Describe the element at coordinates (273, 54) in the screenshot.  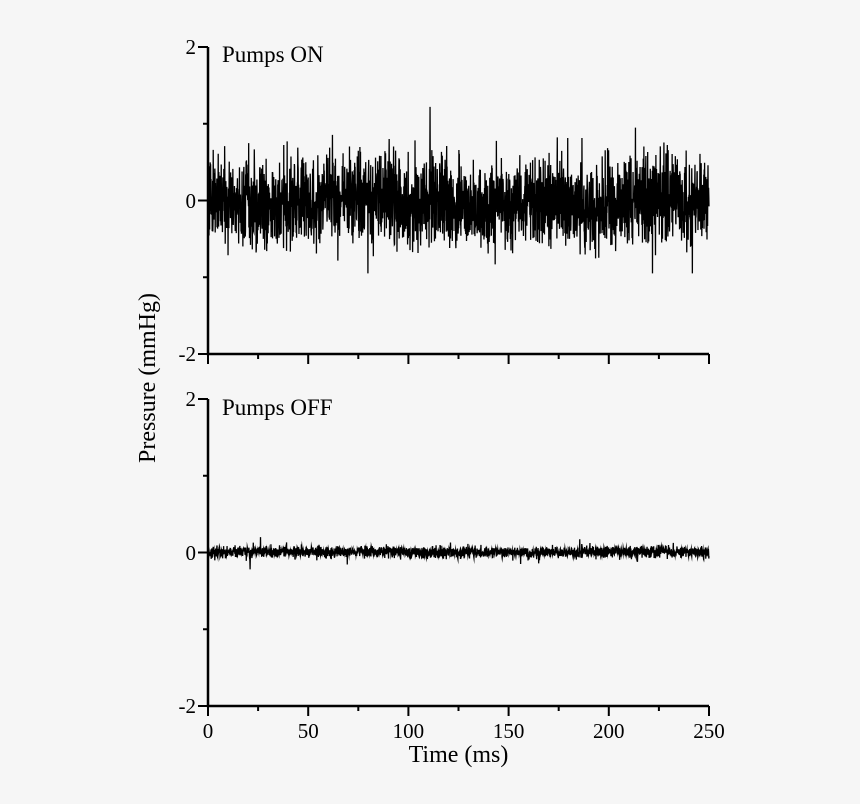
I see `panel-title-pumps-on: Pumps ON` at that location.